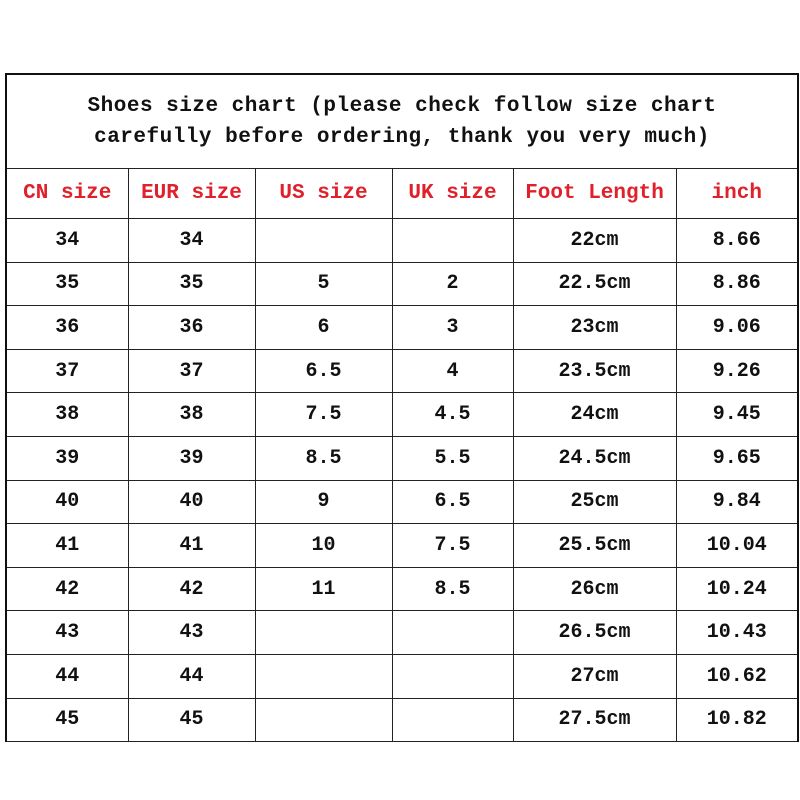 The image size is (800, 800). What do you see at coordinates (737, 502) in the screenshot?
I see `table-cell: 9.84` at bounding box center [737, 502].